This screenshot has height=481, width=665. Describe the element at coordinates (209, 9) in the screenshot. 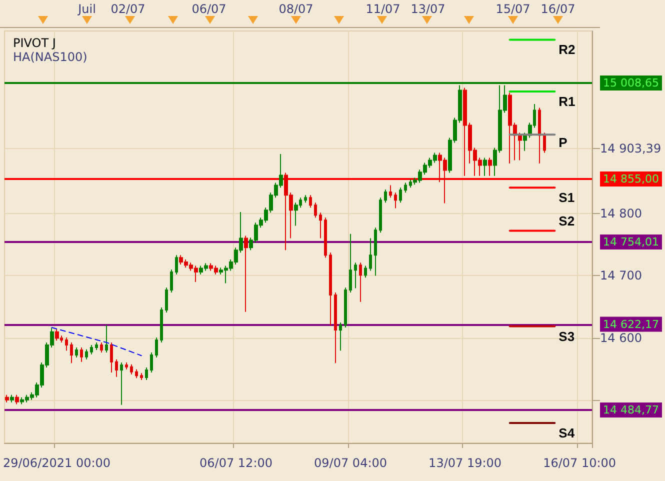

I see `text: 06/07` at that location.